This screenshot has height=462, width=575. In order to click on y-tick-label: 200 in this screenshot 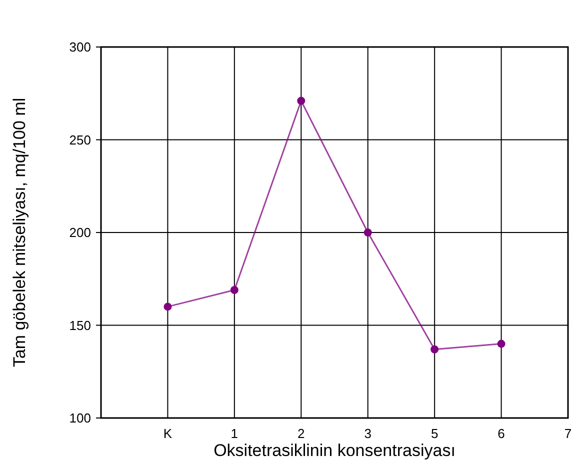, I will do `click(80, 232)`.